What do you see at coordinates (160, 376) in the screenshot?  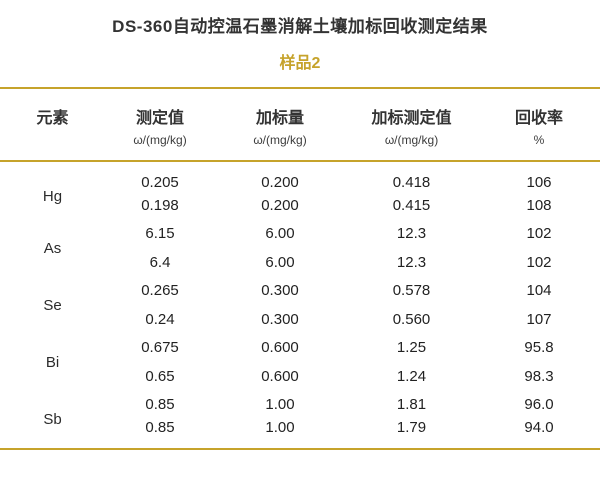 I see `cell-measured: 0.65` at bounding box center [160, 376].